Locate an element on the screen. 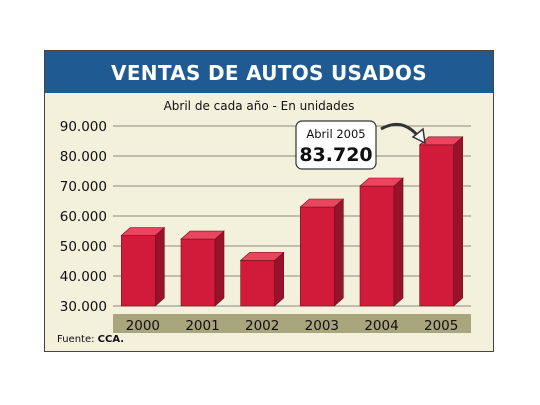 Image resolution: width=540 pixels, height=405 pixels. y-tick-label: 60.000 is located at coordinates (83, 217).